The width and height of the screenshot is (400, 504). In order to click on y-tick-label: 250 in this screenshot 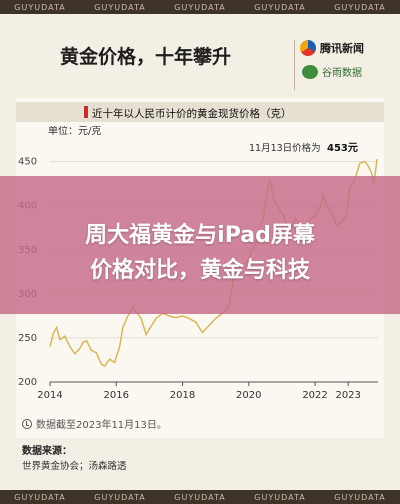, I will do `click(27, 338)`.